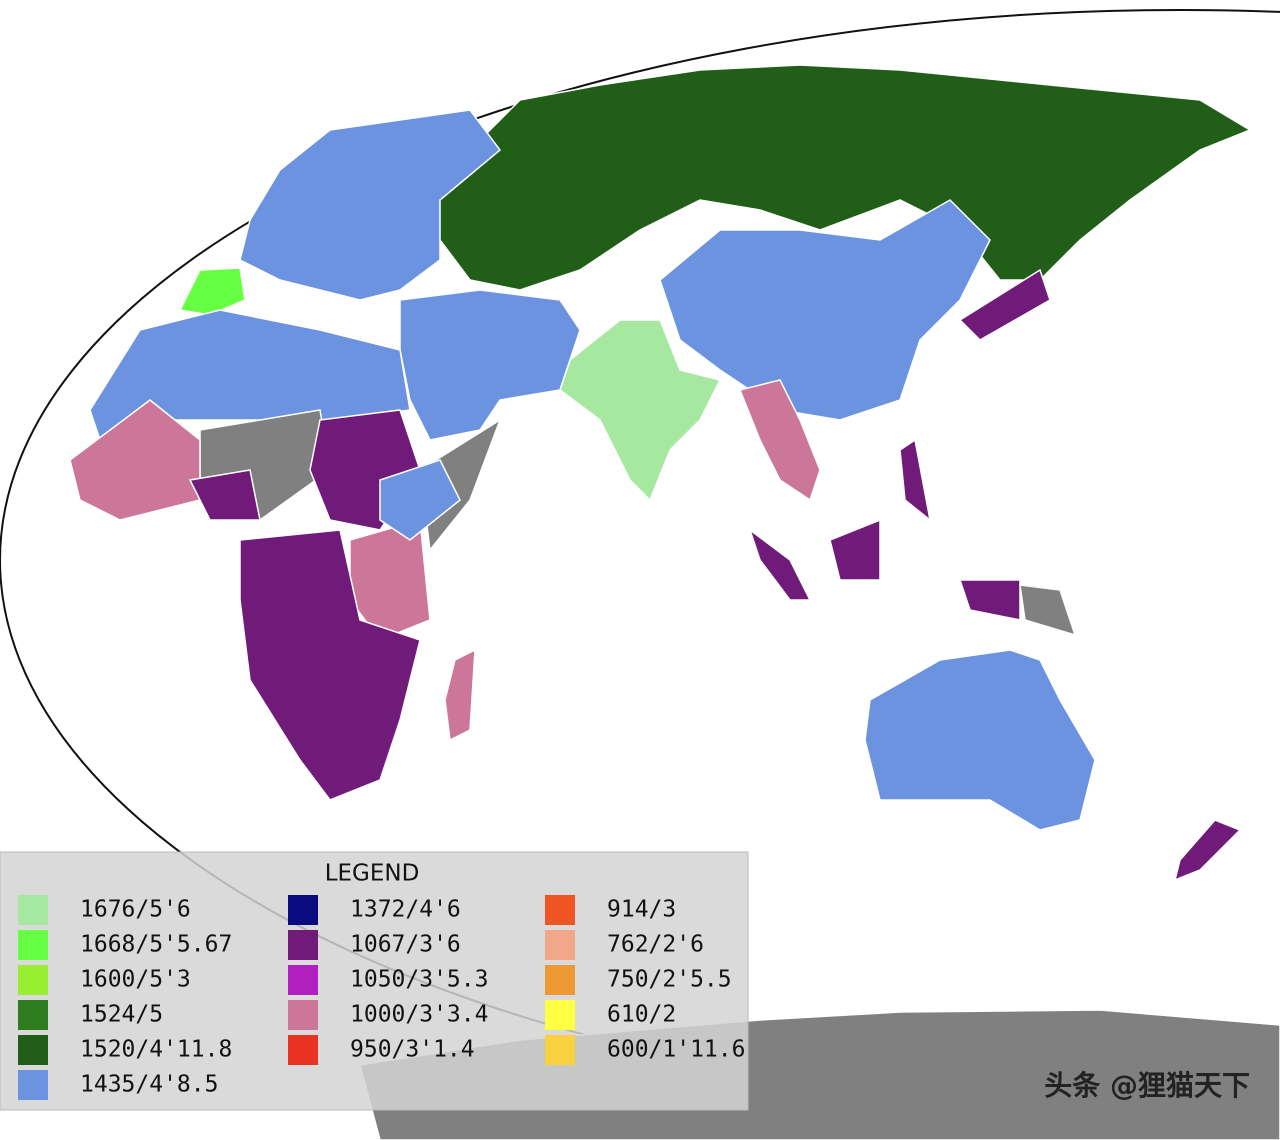  What do you see at coordinates (655, 945) in the screenshot?
I see `legend-label: 762/2'6` at bounding box center [655, 945].